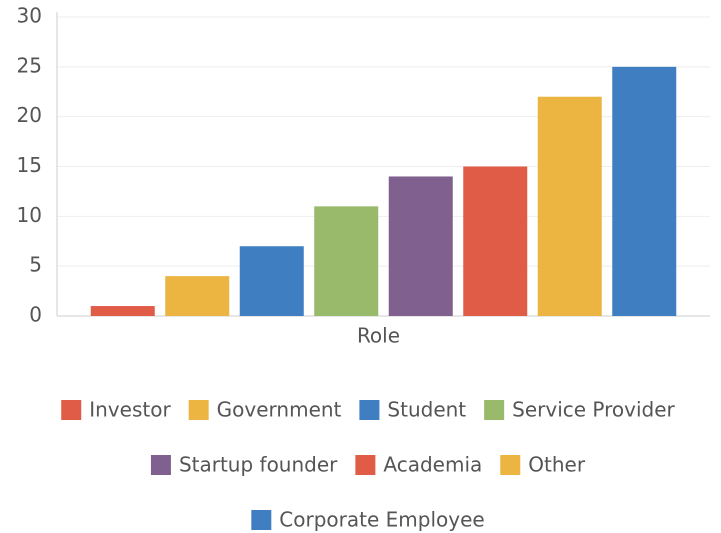 This screenshot has height=533, width=721. Describe the element at coordinates (378, 336) in the screenshot. I see `x-tick-label: Role` at that location.